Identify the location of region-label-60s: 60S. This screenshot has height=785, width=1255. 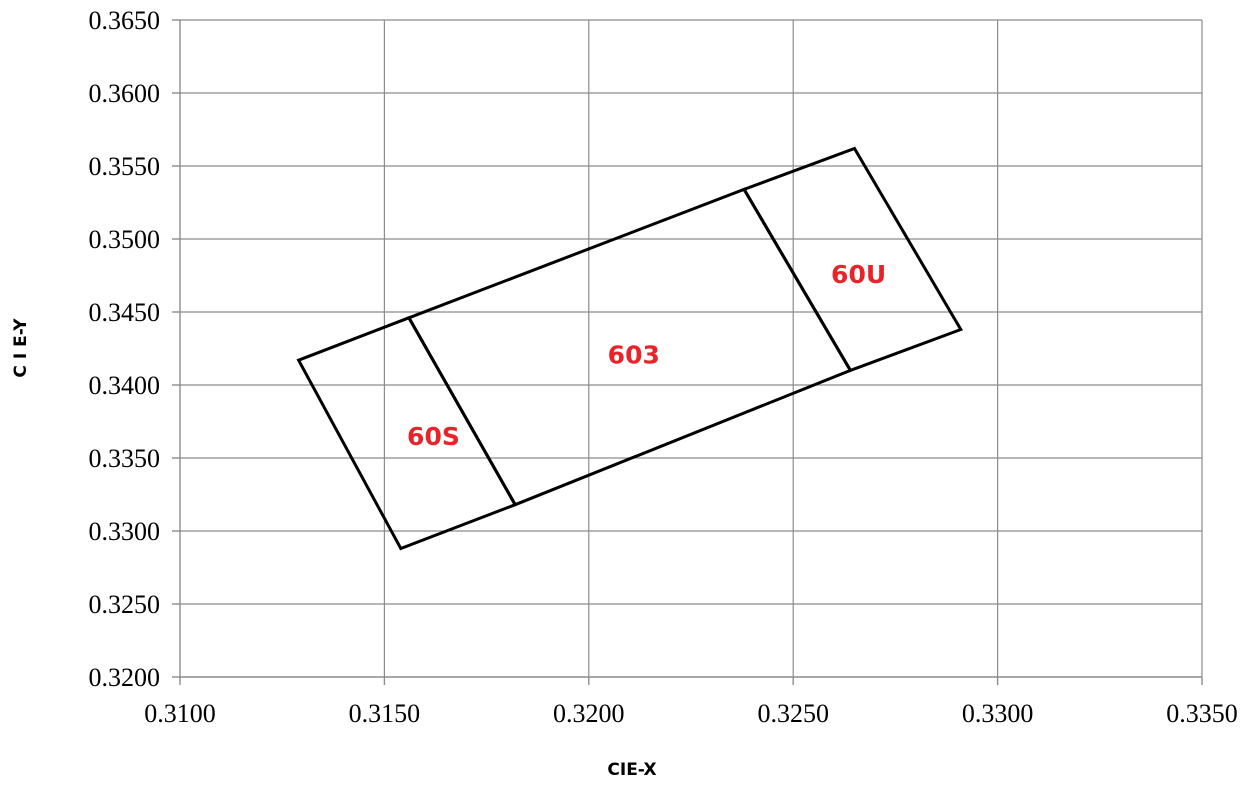
(433, 436).